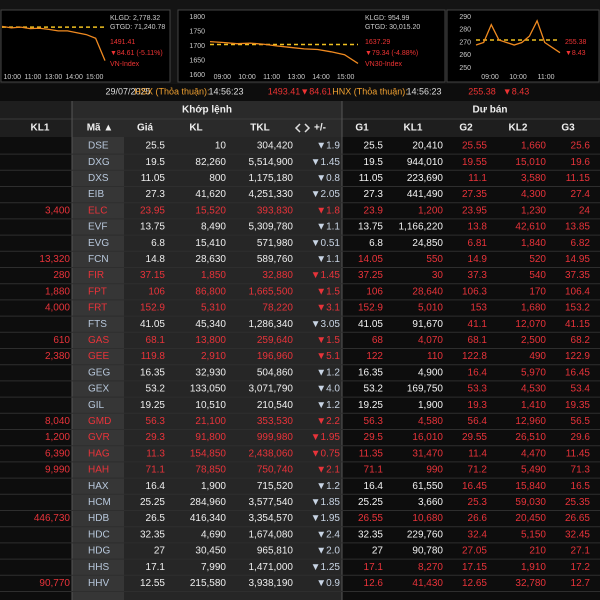 The image size is (600, 600). What do you see at coordinates (160, 551) in the screenshot?
I see `cell-price: 27` at bounding box center [160, 551].